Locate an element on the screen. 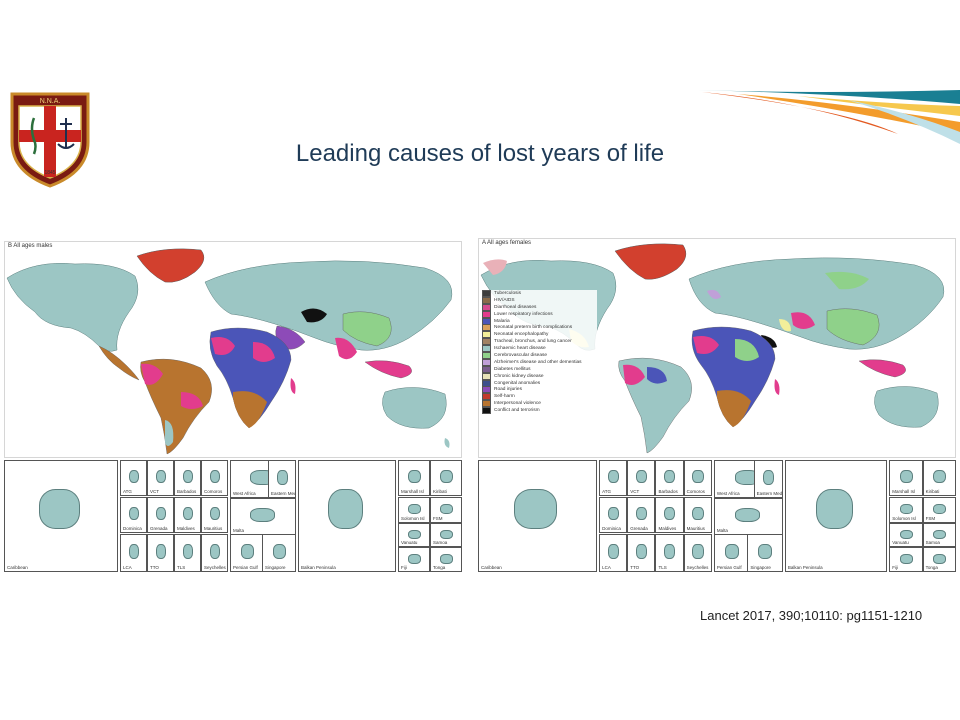 The width and height of the screenshot is (960, 720). map-inset: Vanuatu is located at coordinates (414, 535).